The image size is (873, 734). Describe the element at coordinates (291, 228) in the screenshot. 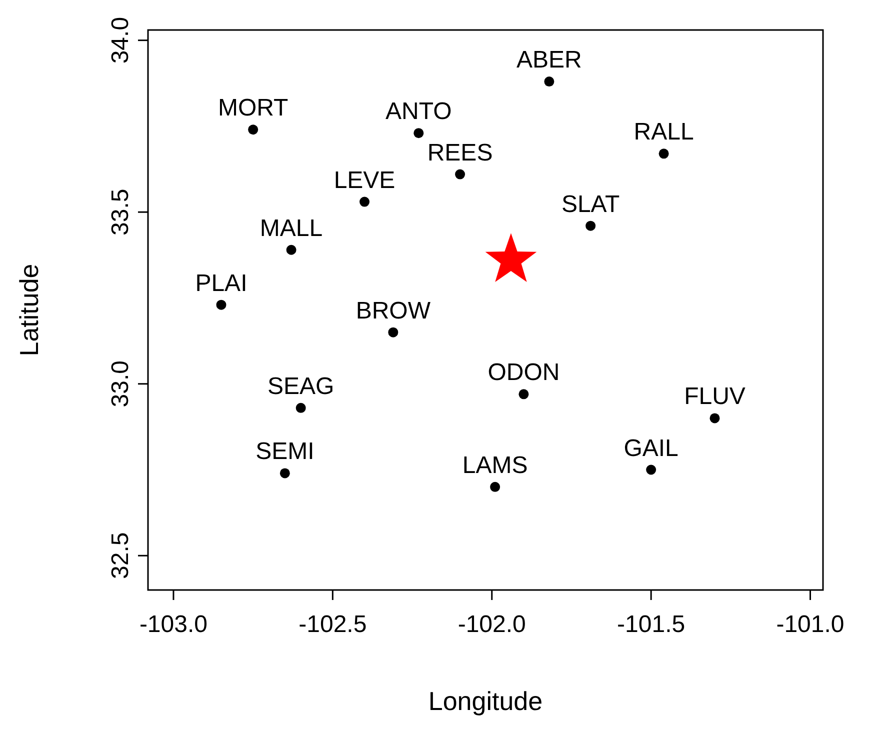

I see `series-label: MALL` at that location.